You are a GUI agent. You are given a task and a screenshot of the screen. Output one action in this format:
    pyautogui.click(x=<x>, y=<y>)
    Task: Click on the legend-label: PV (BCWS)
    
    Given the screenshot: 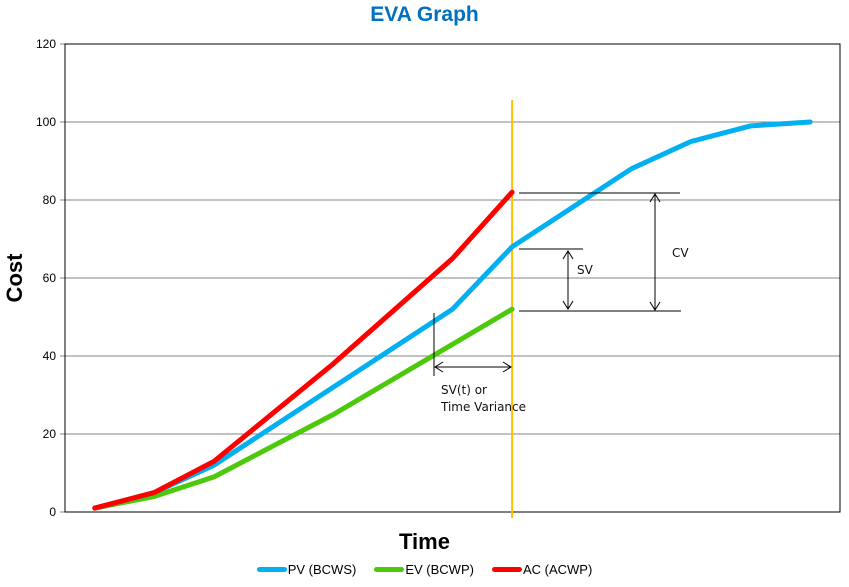 What is the action you would take?
    pyautogui.click(x=322, y=569)
    